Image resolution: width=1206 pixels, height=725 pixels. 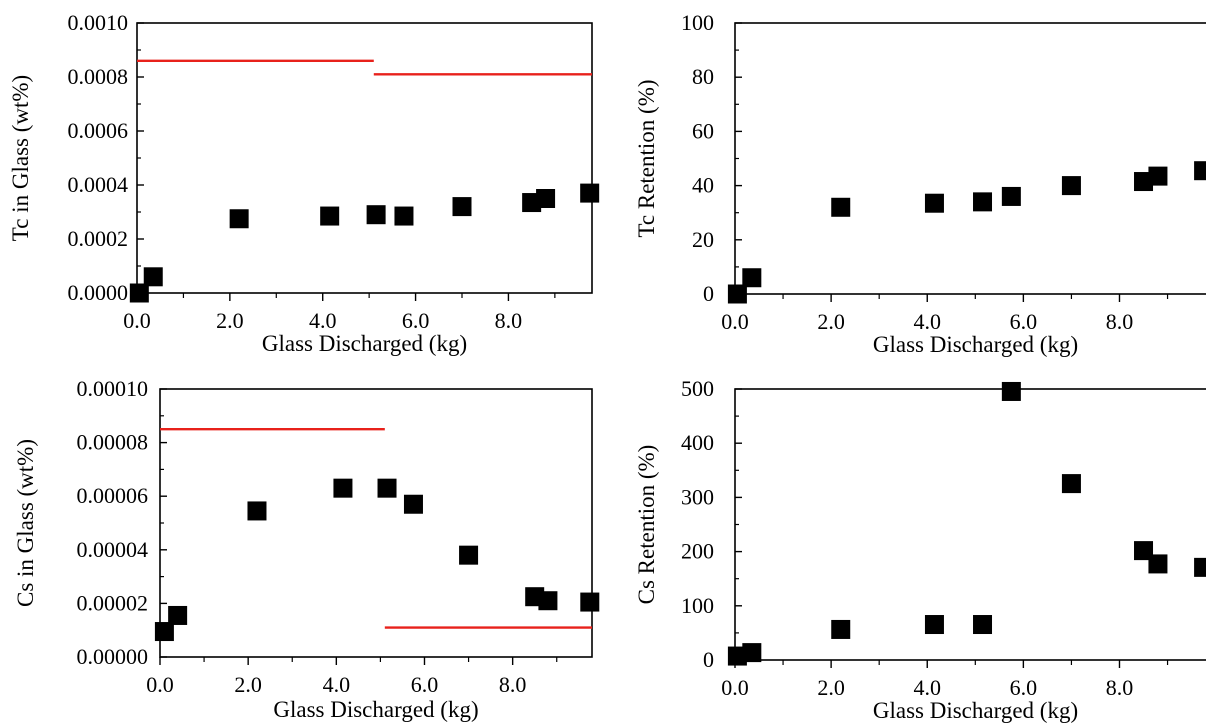 What do you see at coordinates (703, 239) in the screenshot?
I see `y-tick-label: 20` at bounding box center [703, 239].